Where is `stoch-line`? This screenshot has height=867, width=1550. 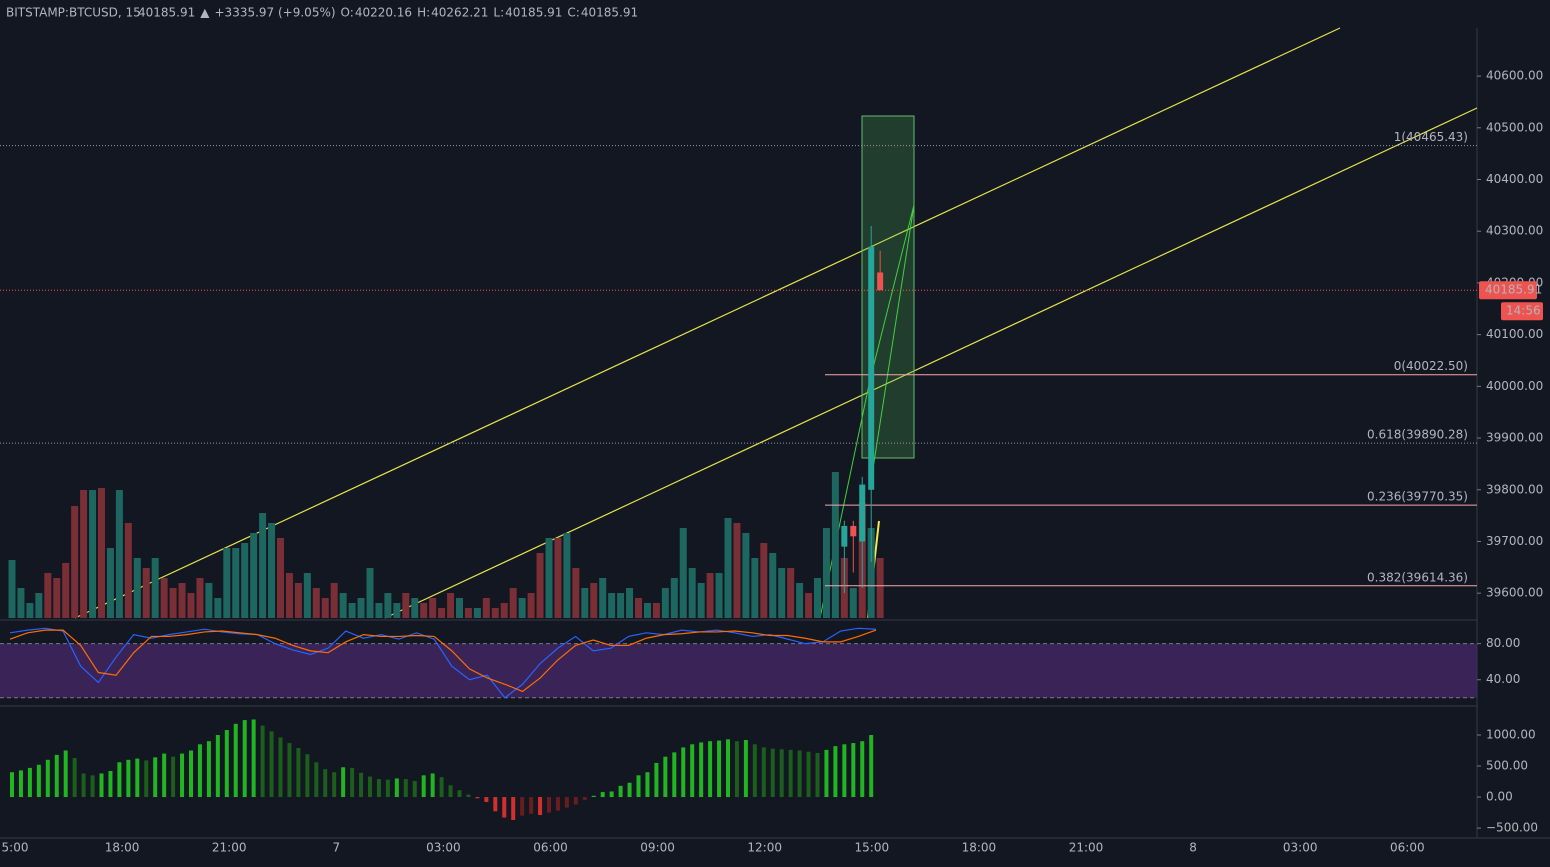 stoch-line is located at coordinates (443, 661).